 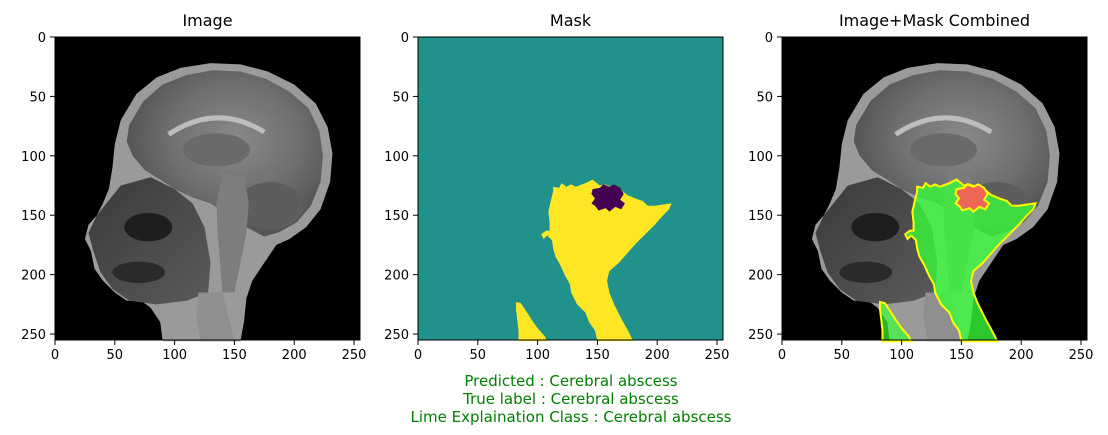 I want to click on overlay-core, so click(x=972, y=198).